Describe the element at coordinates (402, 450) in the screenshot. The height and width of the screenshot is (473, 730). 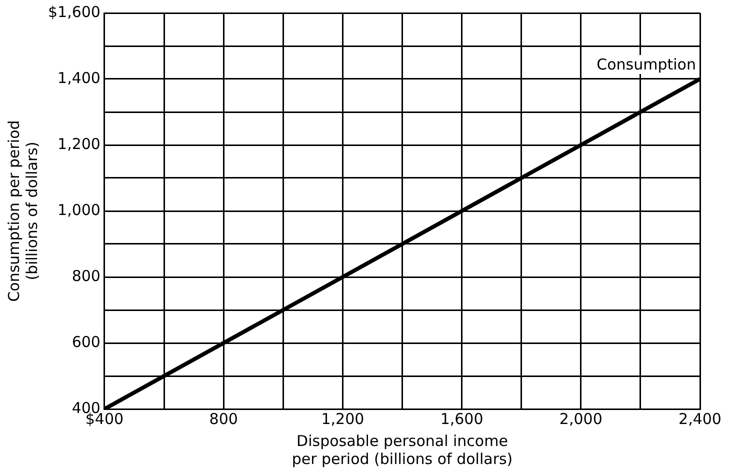
I see `x-axis-title: Disposable personal income per period (billions of dollars)` at that location.